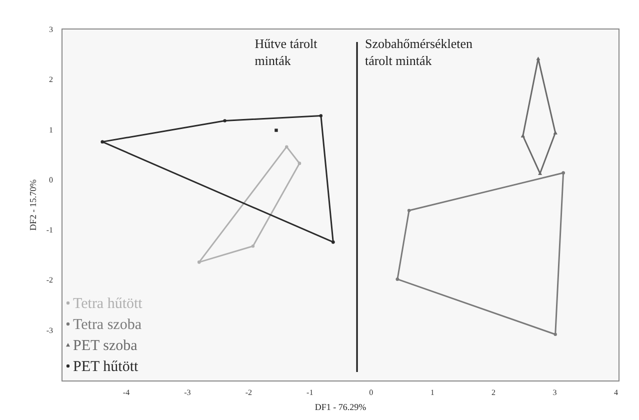  What do you see at coordinates (105, 346) in the screenshot?
I see `legend-label: PET szoba` at bounding box center [105, 346].